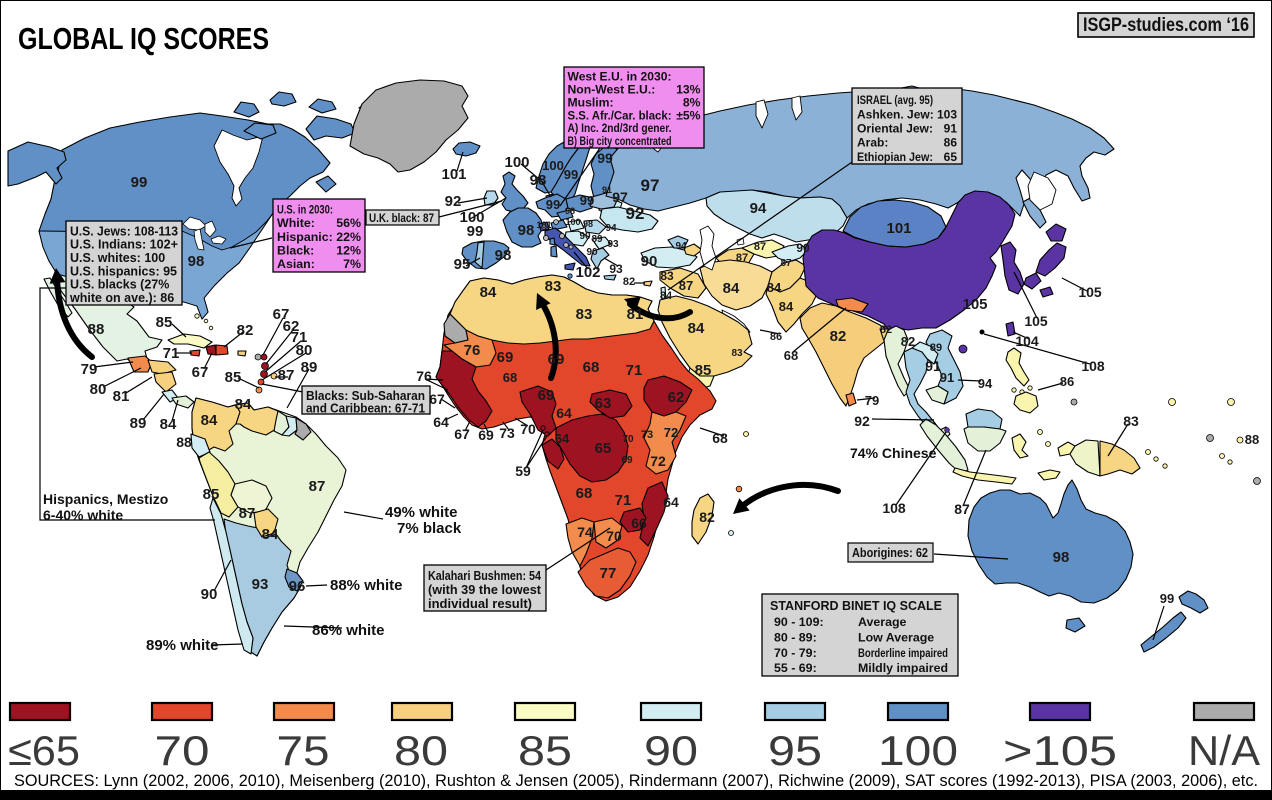 This screenshot has height=800, width=1272. Describe the element at coordinates (143, 38) in the screenshot. I see `svg-text: GLOBAL IQ SCORES` at that location.